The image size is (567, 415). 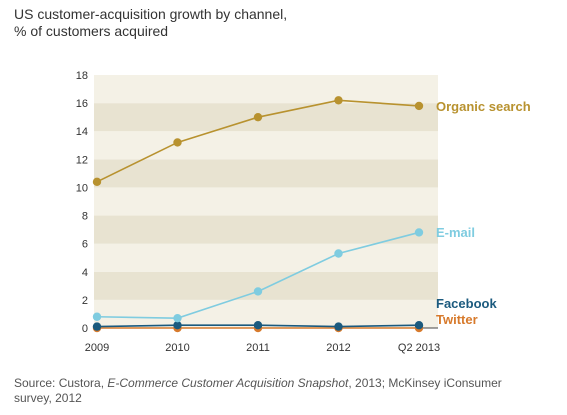 I want to click on y-tick-label: 4, so click(x=85, y=273).